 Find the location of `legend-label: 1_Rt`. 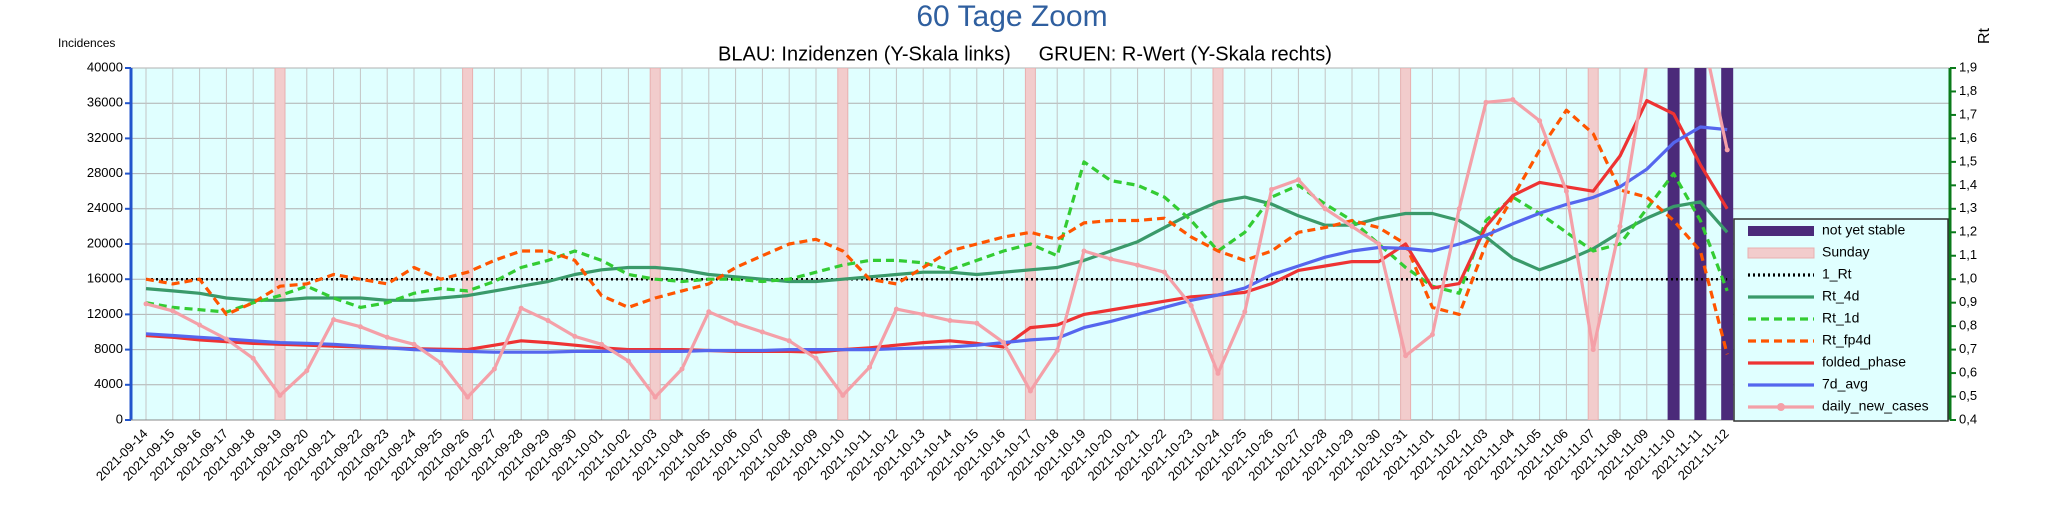

legend-label: 1_Rt is located at coordinates (1837, 274).